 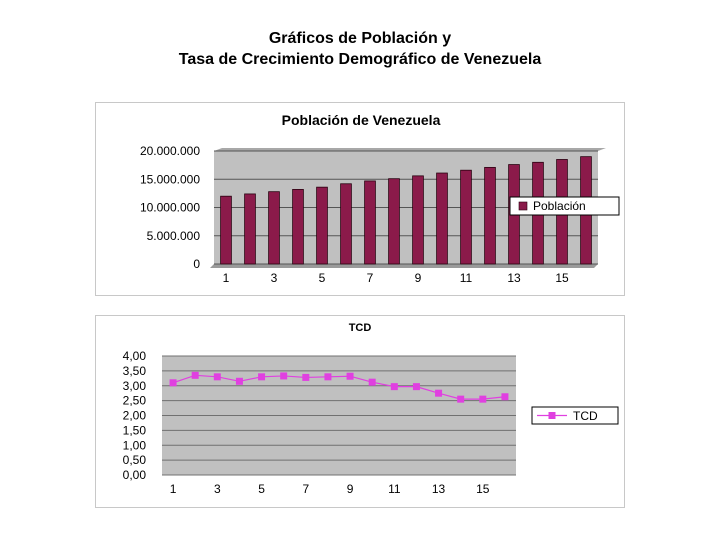 I want to click on y-tick-label: 1,50, so click(x=135, y=430).